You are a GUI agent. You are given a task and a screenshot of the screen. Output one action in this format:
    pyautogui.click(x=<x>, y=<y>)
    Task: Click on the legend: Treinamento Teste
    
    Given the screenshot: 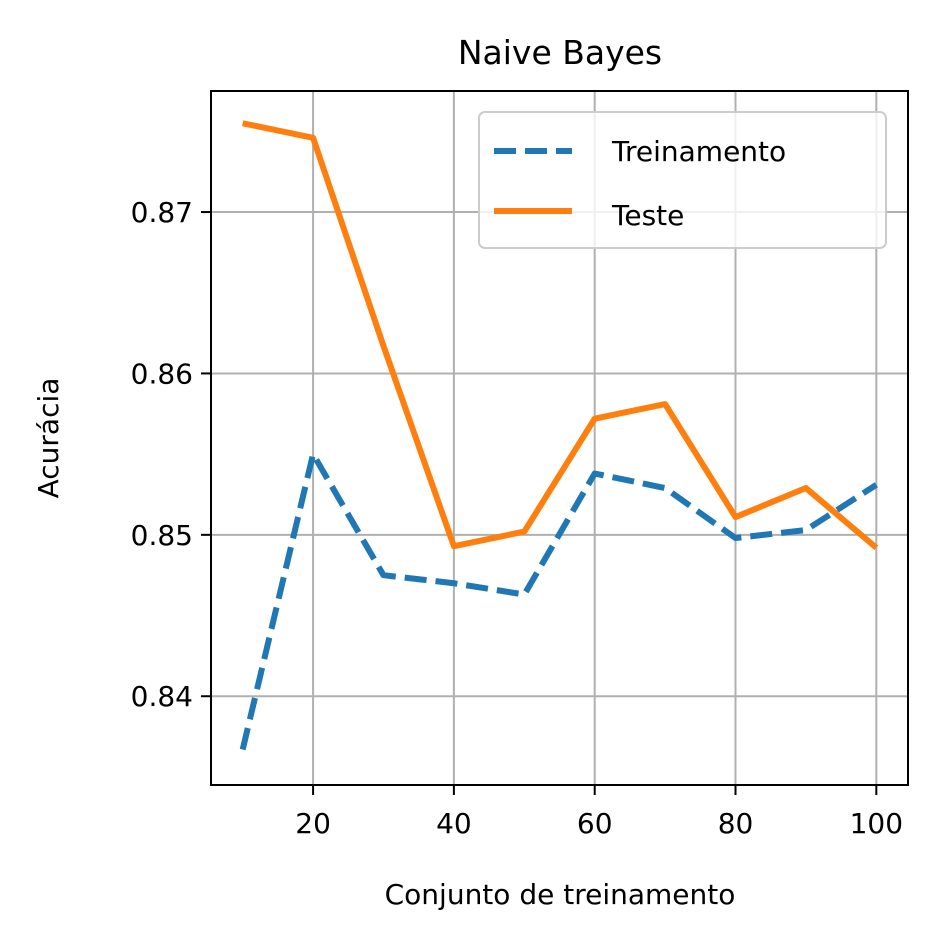 What is the action you would take?
    pyautogui.click(x=682, y=180)
    